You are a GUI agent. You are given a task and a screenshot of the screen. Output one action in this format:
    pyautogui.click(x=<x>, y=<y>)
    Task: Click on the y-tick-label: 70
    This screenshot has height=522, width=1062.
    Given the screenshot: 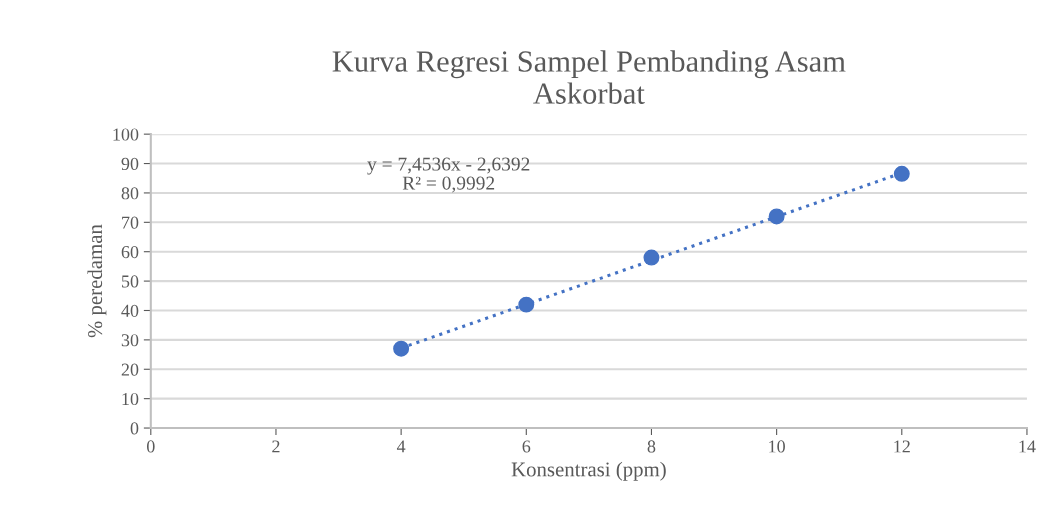 What is the action you would take?
    pyautogui.click(x=130, y=222)
    